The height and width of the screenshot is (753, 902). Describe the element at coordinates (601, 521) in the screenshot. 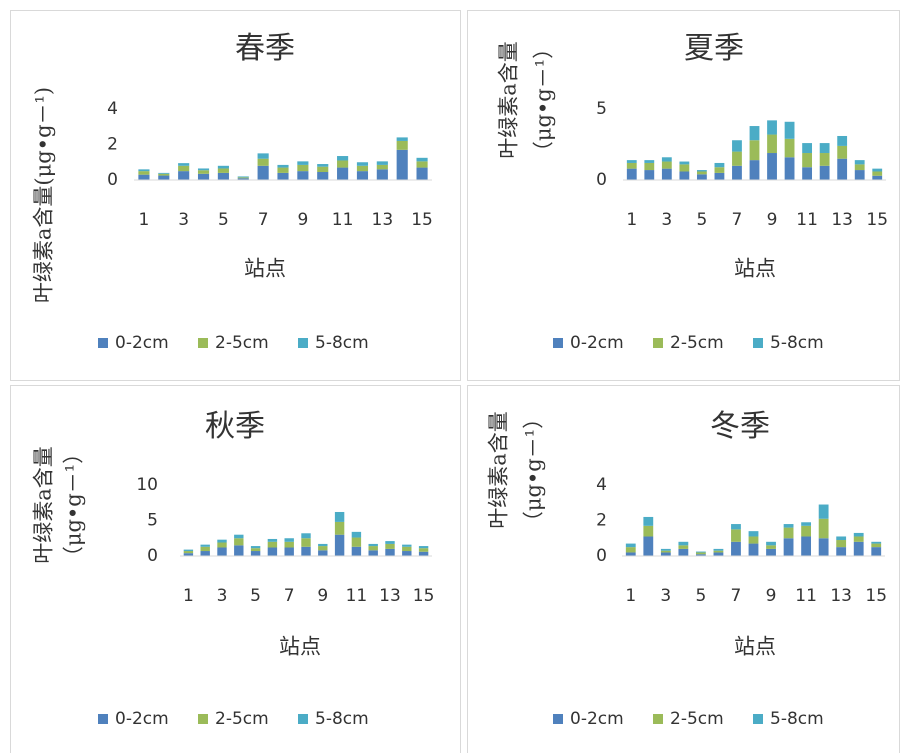

I see `y-tick-label: 2` at that location.